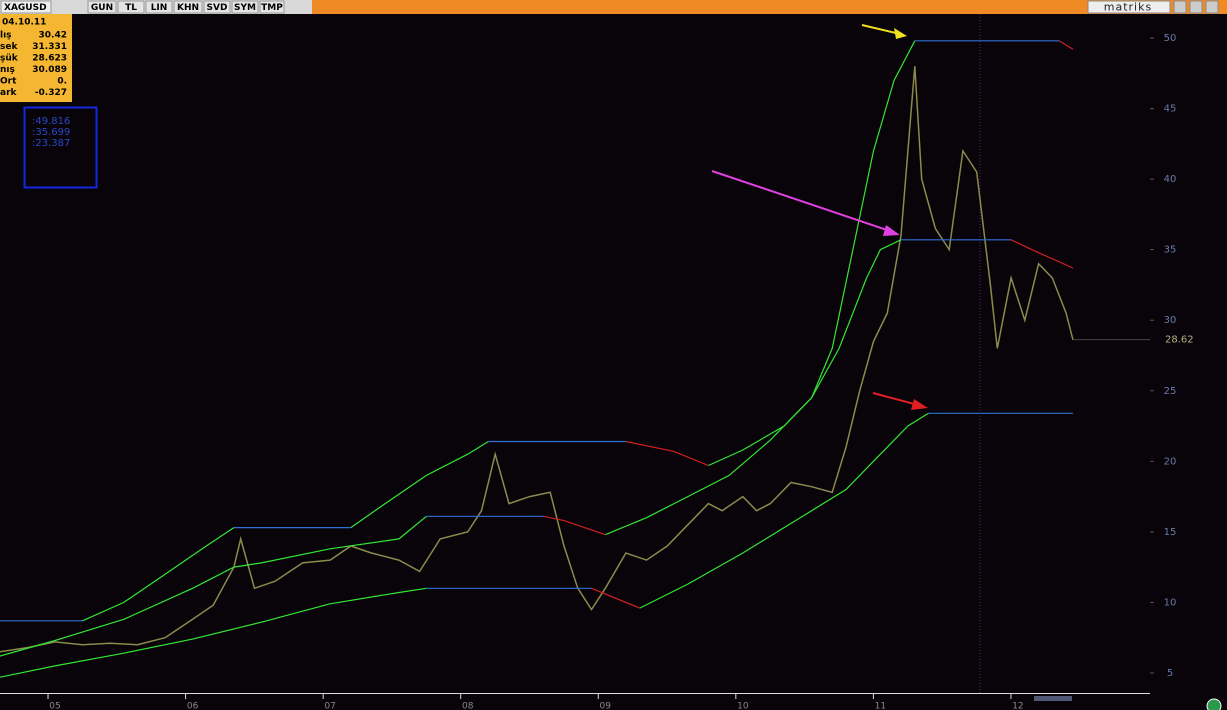  Describe the element at coordinates (6, 36) in the screenshot. I see `info-label: lış` at that location.